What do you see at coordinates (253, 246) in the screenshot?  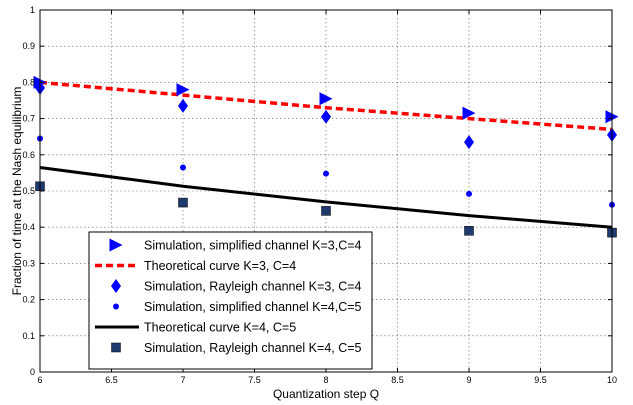 I see `legend-label-0: Simulation, simplified channel K=3,C=4` at bounding box center [253, 246].